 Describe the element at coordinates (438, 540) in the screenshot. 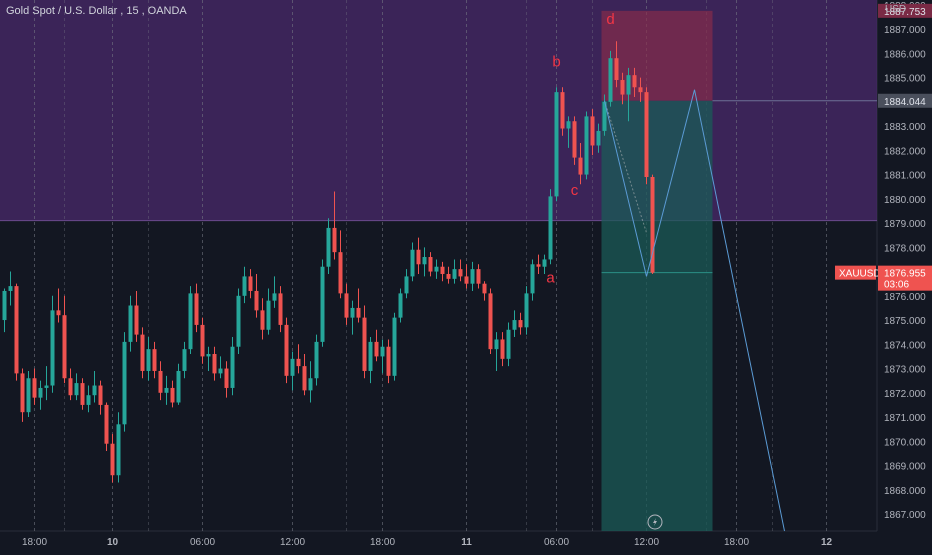

I see `time-axis-bg` at that location.